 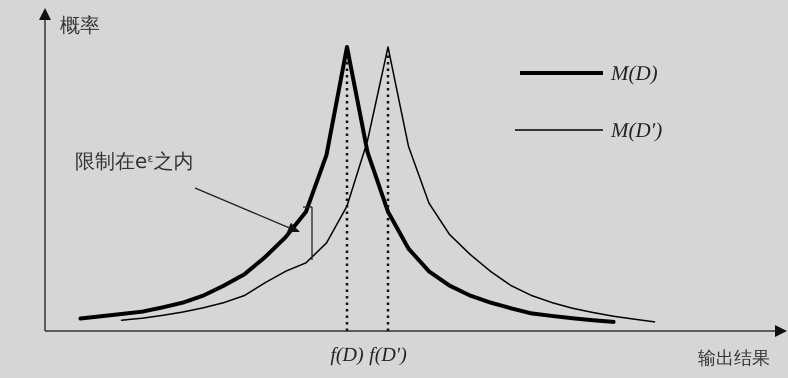 I want to click on x-tick-label: f(D), so click(x=347, y=355).